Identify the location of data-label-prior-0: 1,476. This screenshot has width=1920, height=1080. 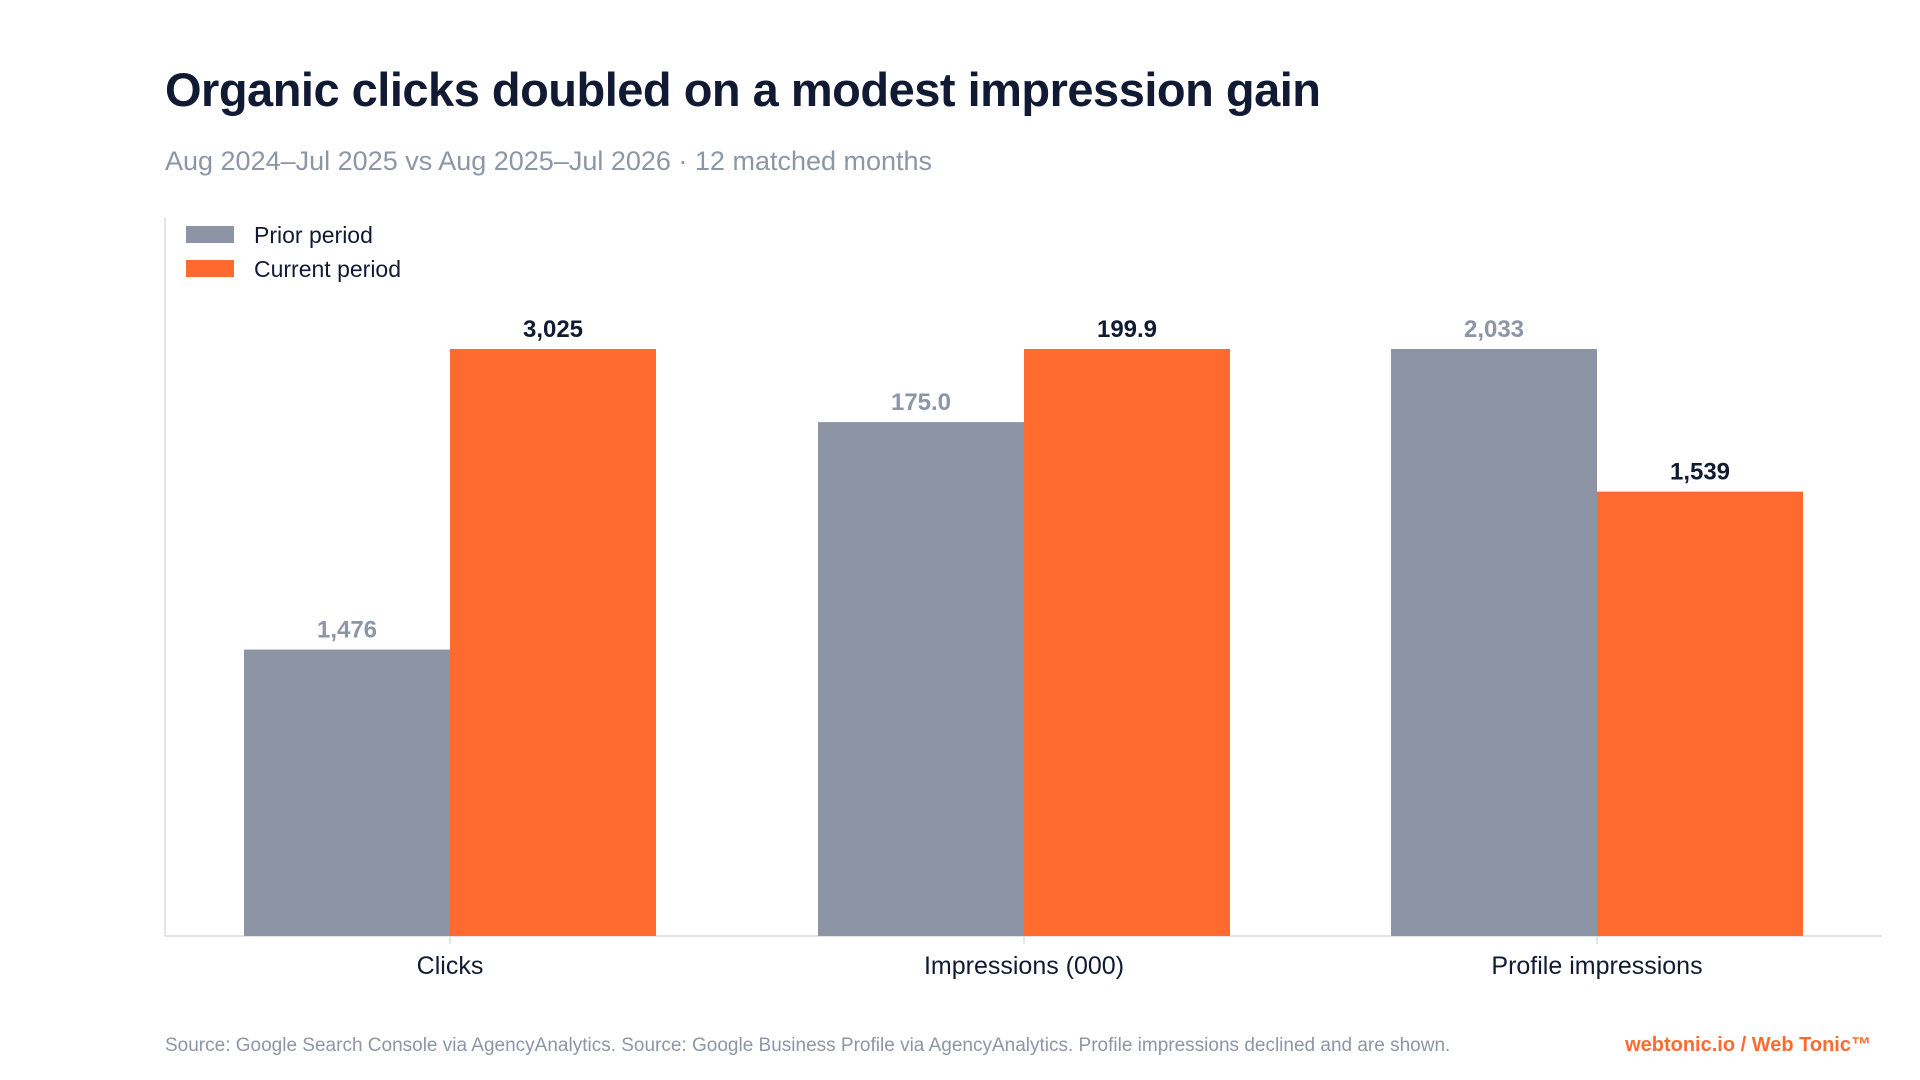
(347, 630).